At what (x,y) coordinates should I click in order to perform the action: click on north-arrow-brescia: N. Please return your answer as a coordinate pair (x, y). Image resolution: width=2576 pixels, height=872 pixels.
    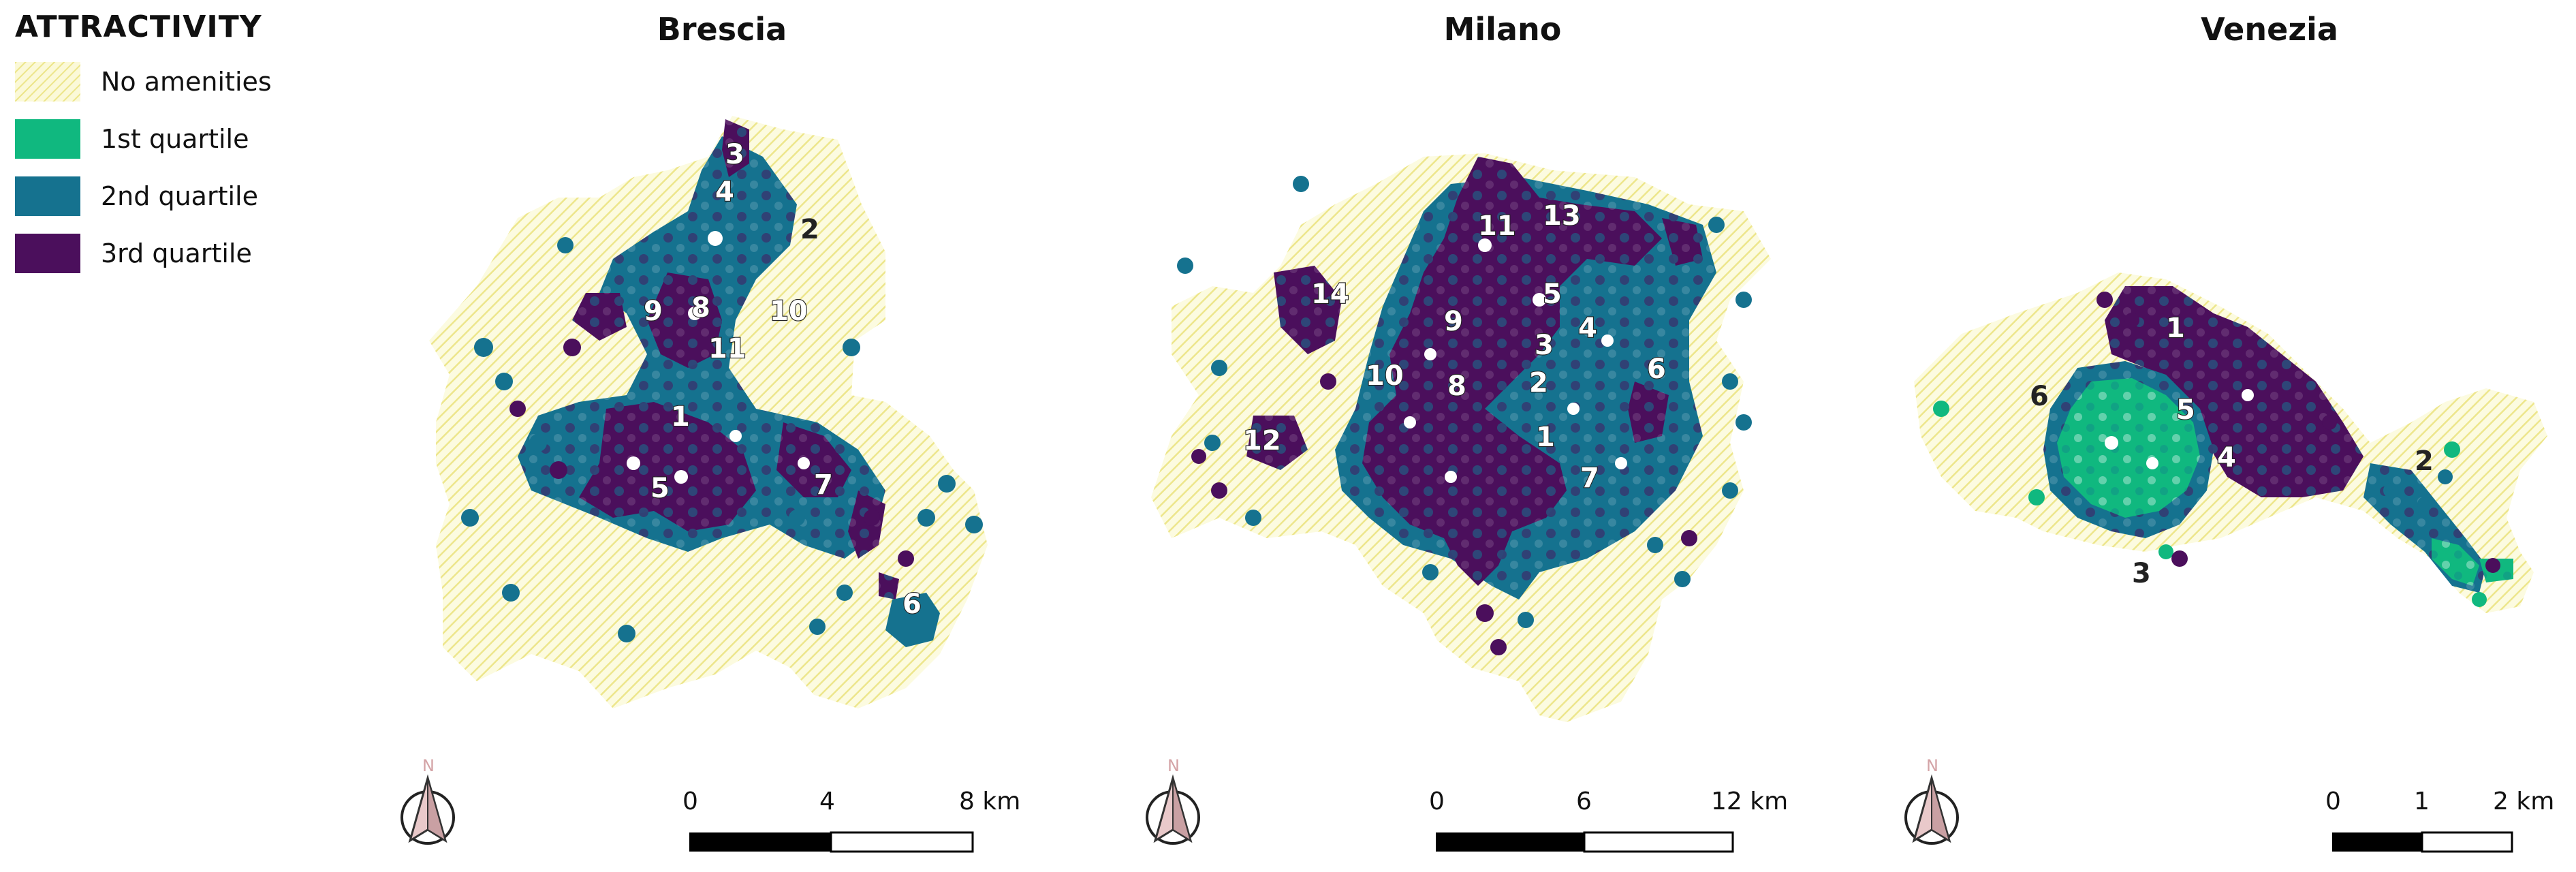
    Looking at the image, I should click on (427, 800).